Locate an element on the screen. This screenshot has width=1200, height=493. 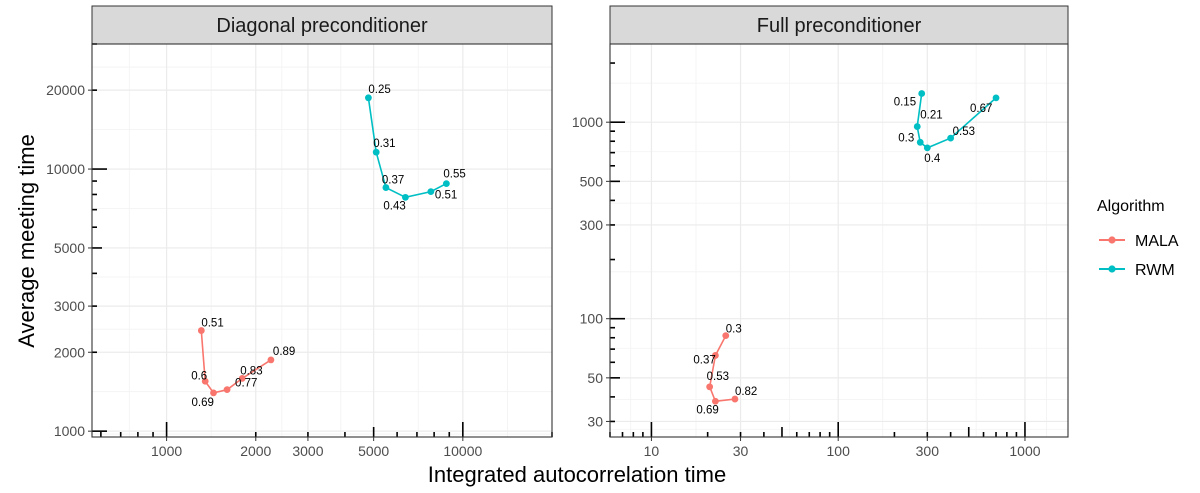
data-label: 0.31 is located at coordinates (384, 144).